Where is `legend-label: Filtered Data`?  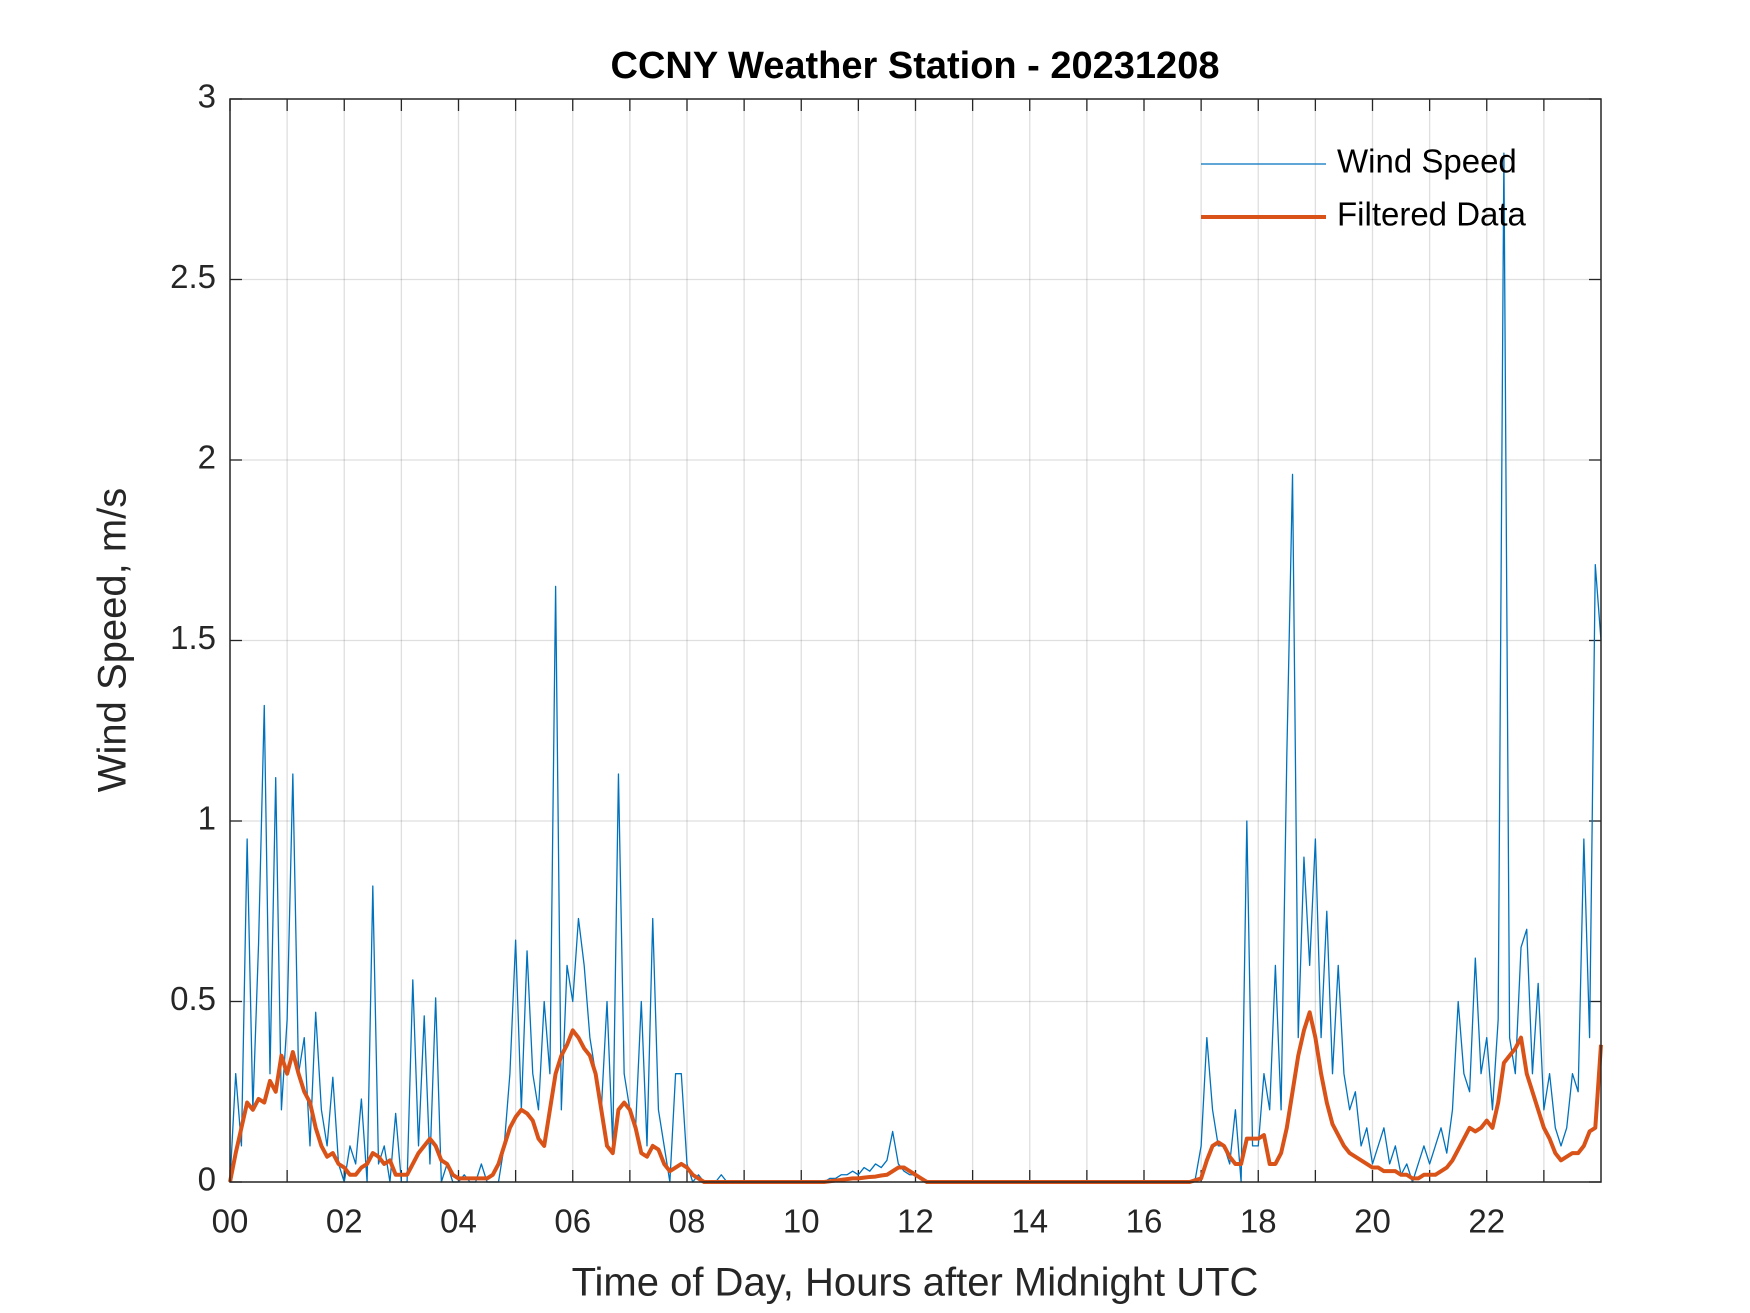
legend-label: Filtered Data is located at coordinates (1432, 214).